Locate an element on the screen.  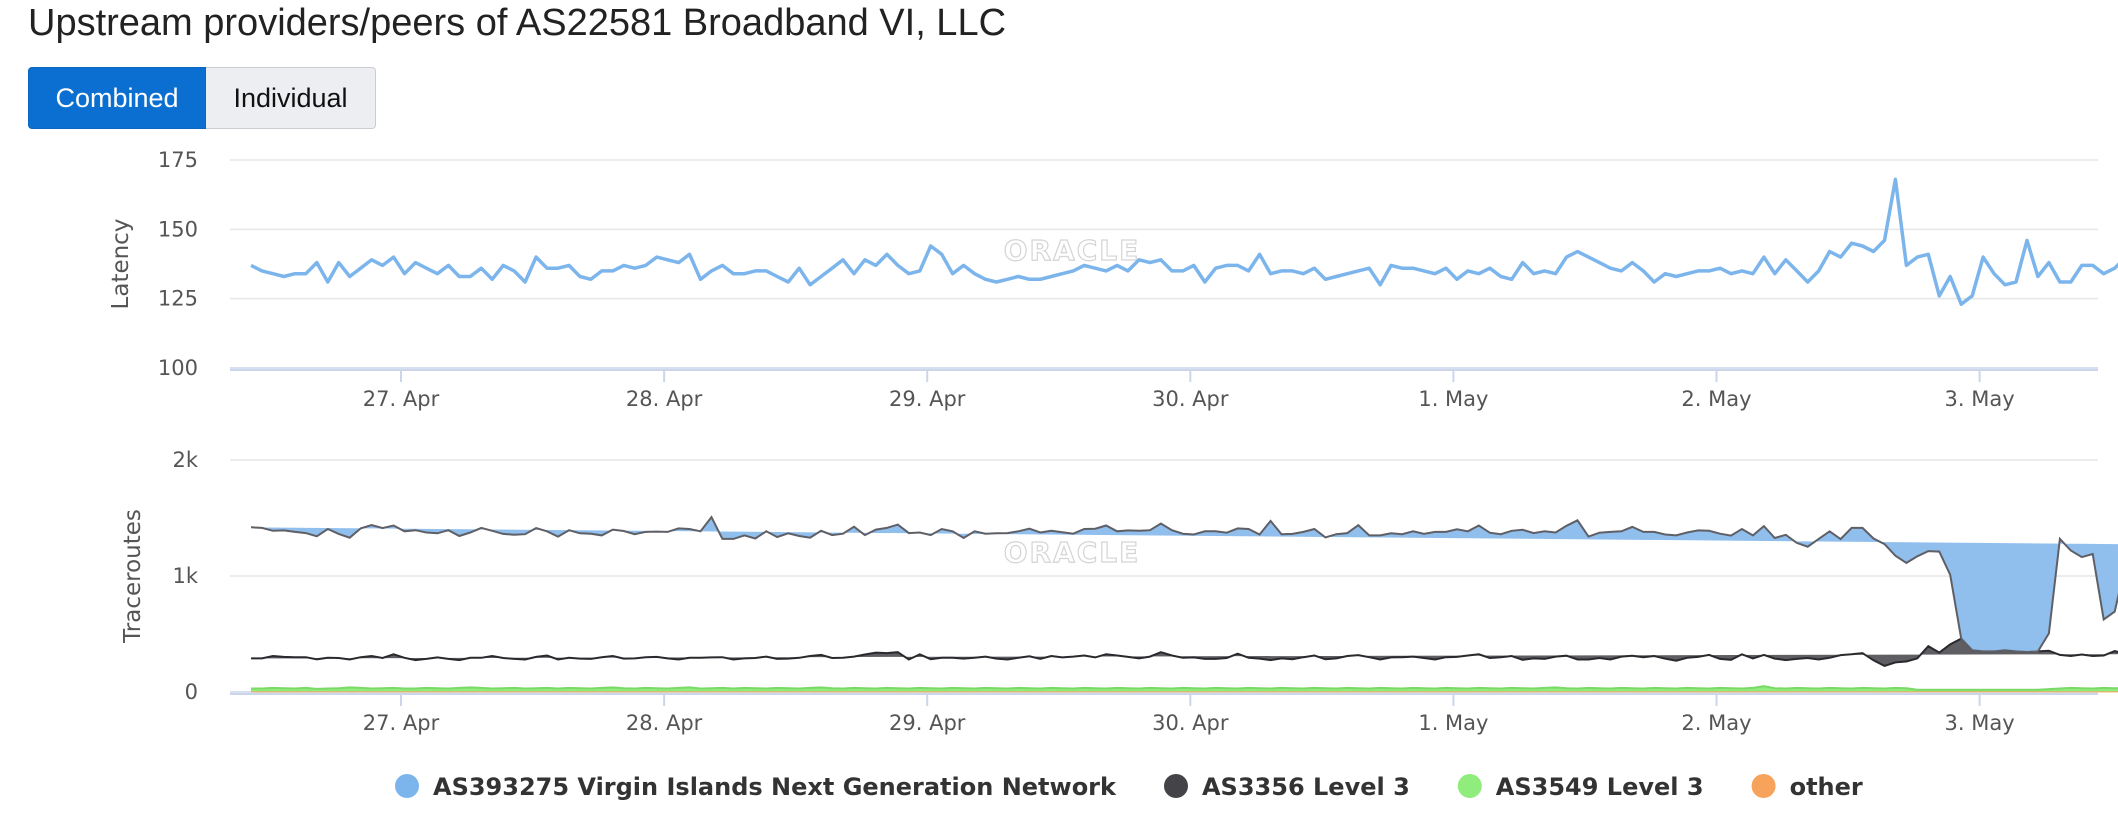
y-axis-title: Traceroutes is located at coordinates (133, 576).